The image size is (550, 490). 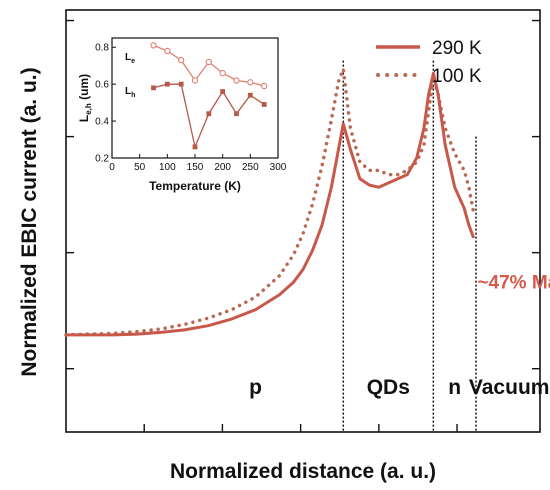 I want to click on max-percent-annotation: ~47% Max, so click(x=513, y=283).